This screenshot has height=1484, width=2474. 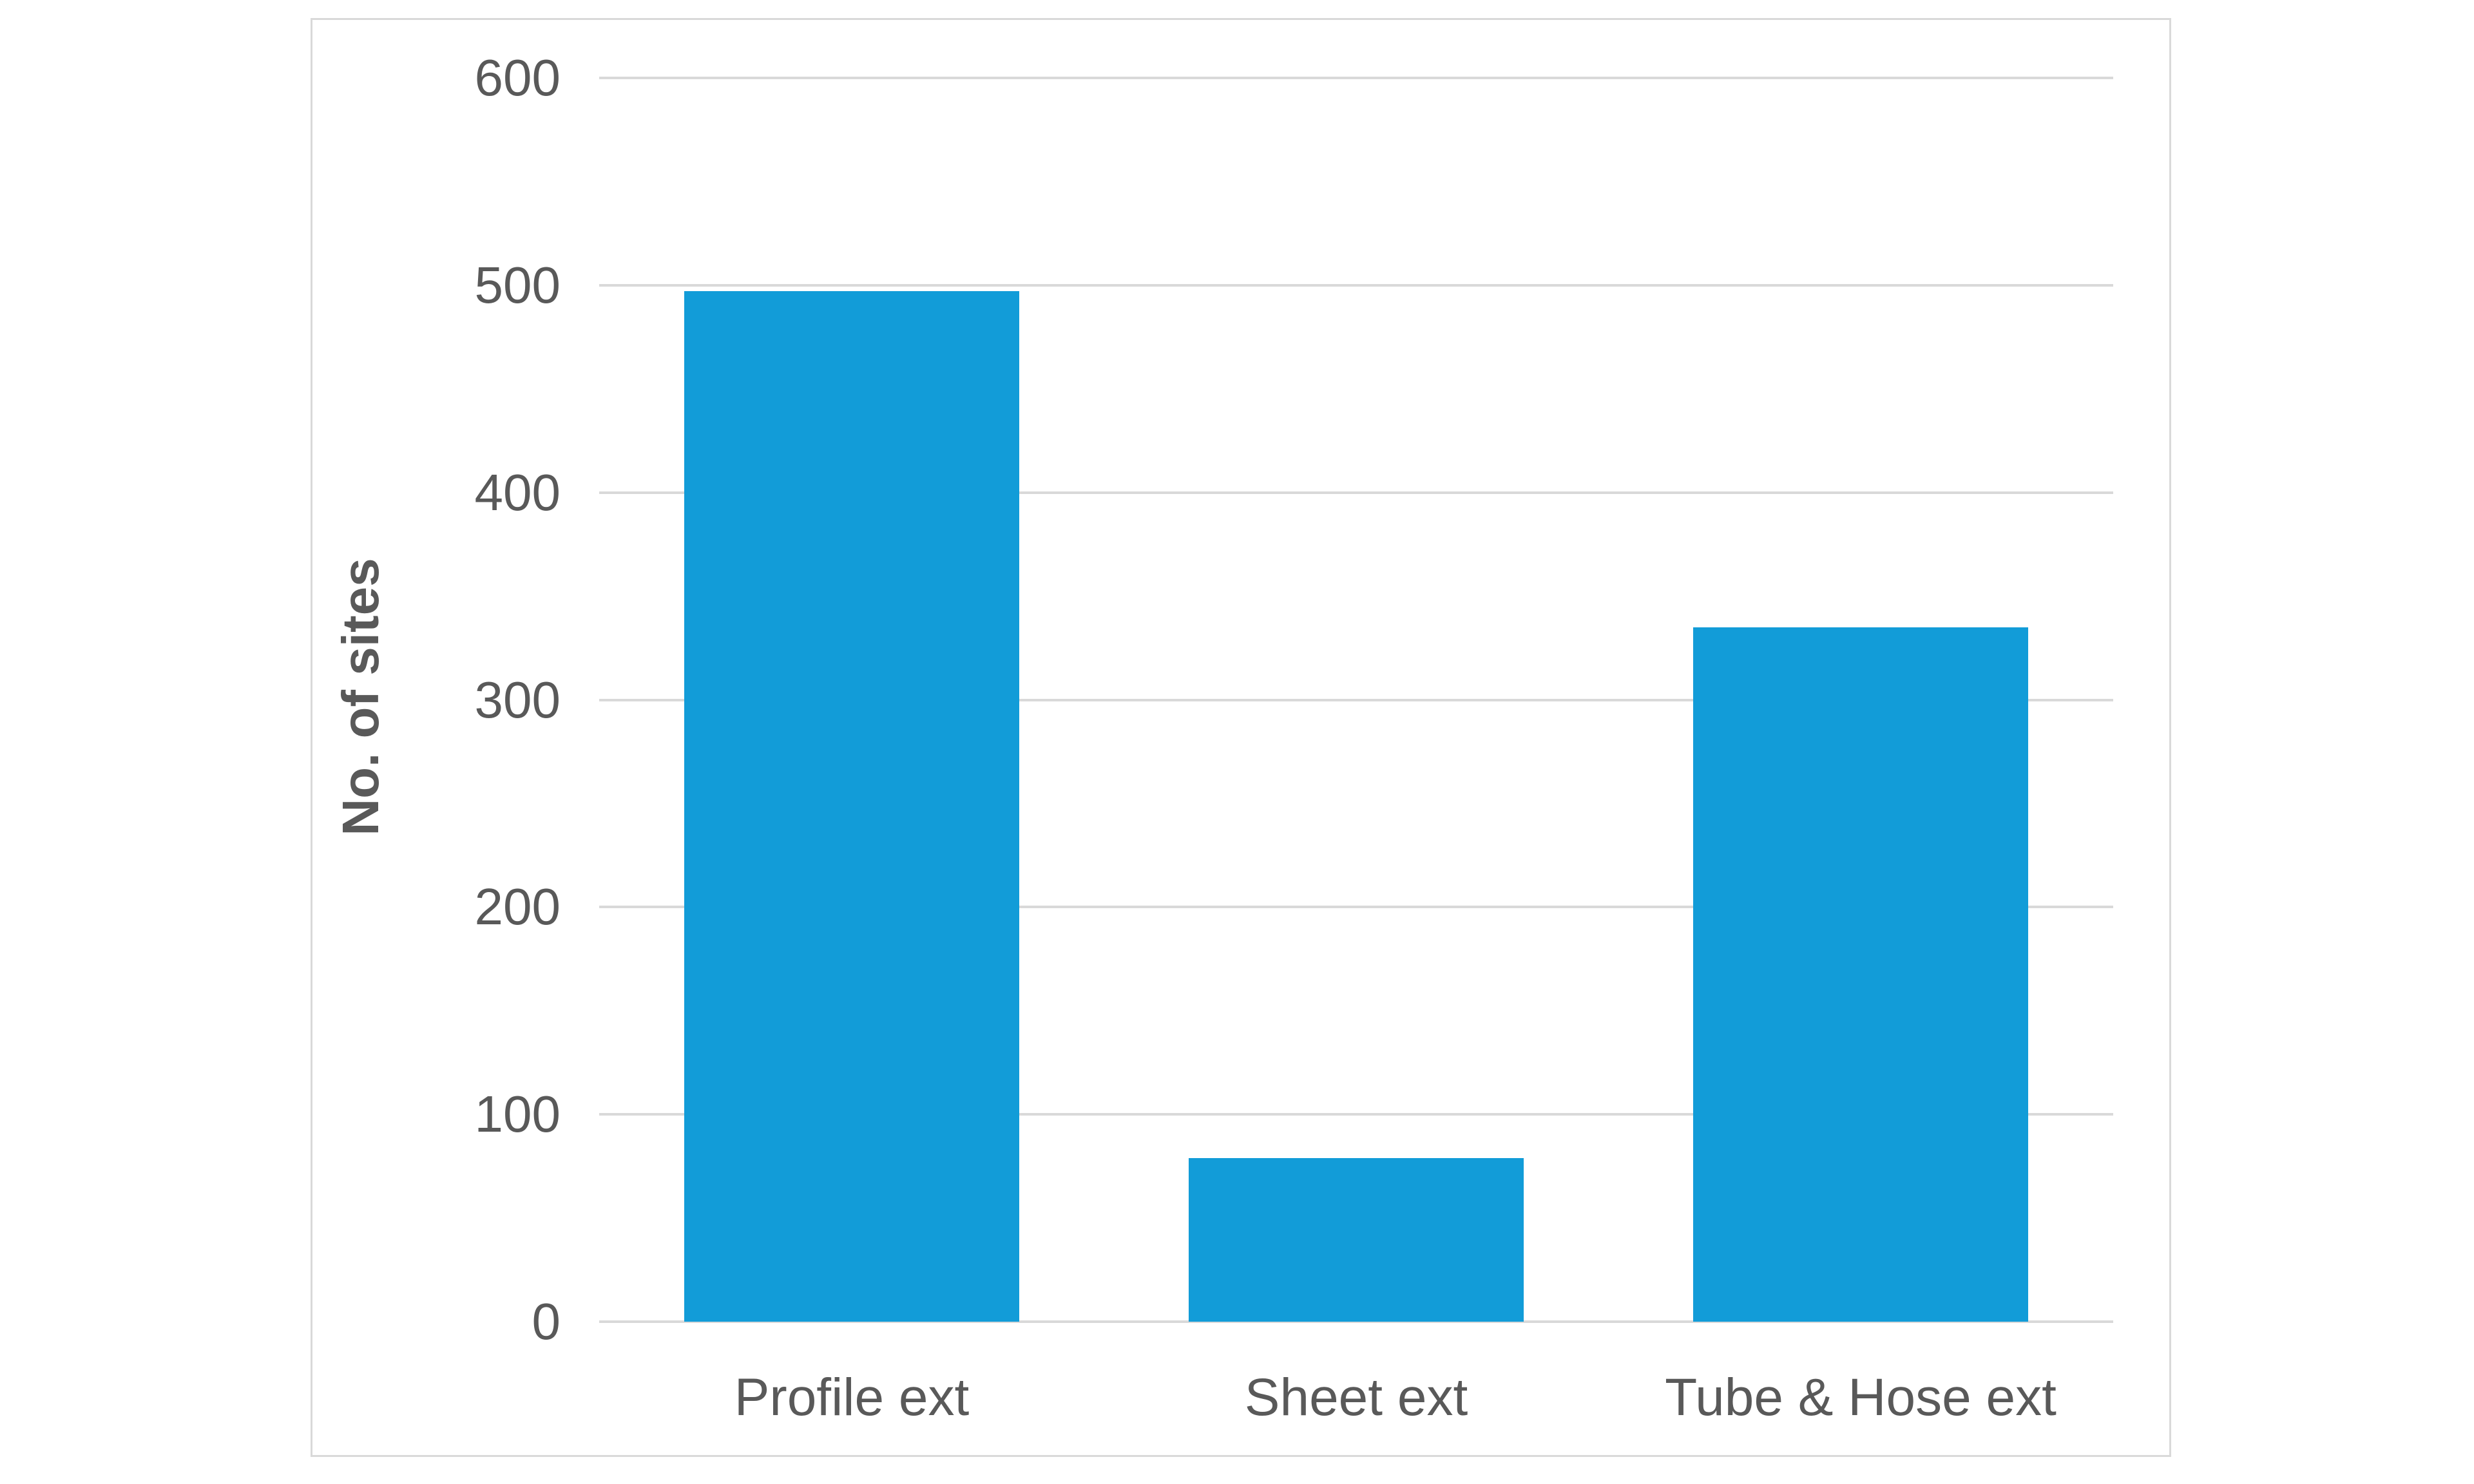 I want to click on y-tick-label-600: 600, so click(x=517, y=77).